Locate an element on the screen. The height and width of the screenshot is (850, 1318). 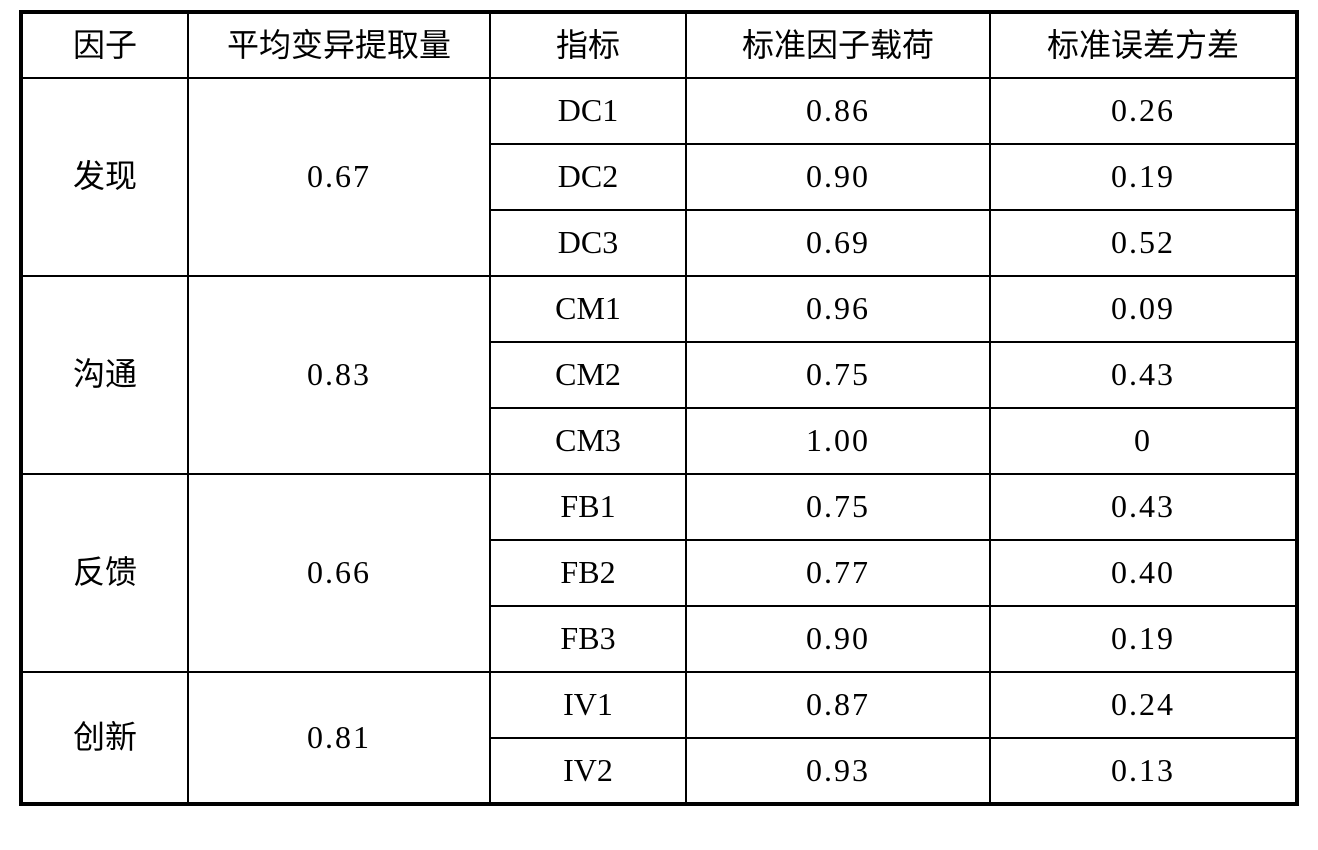
indicator-cell: FB2 is located at coordinates (588, 573).